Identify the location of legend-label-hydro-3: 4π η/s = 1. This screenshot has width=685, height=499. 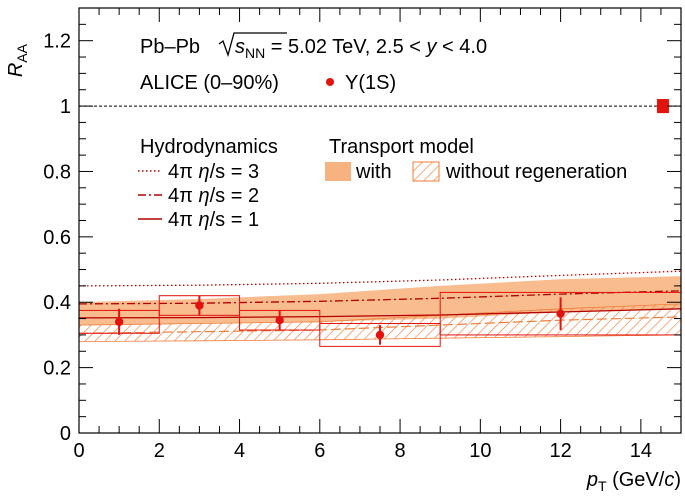
(213, 220).